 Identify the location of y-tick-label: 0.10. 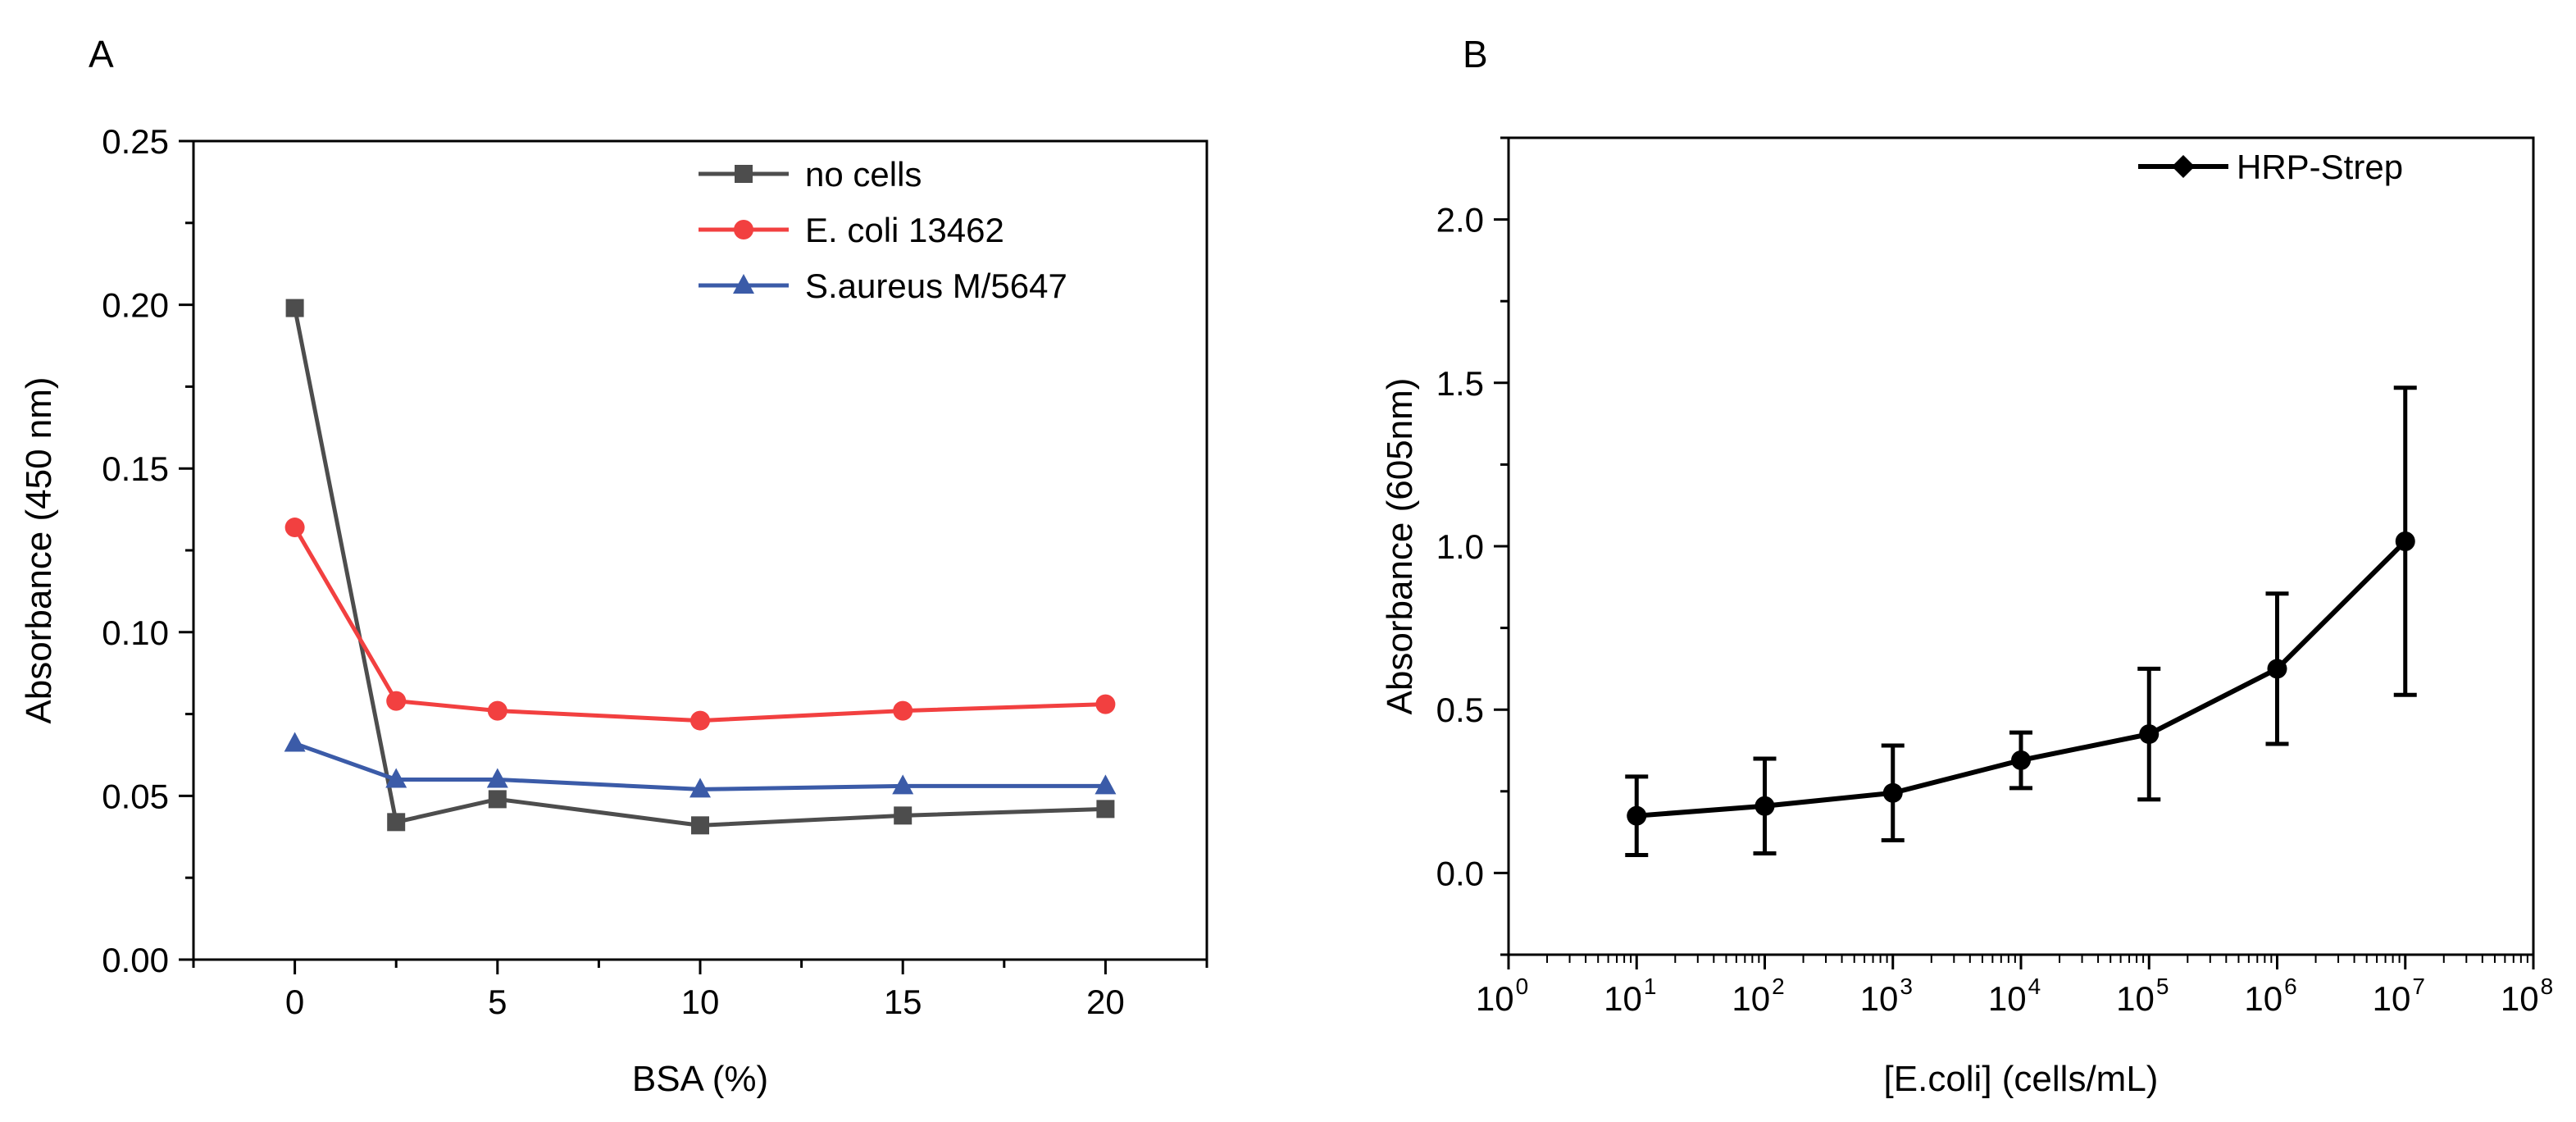
(135, 632).